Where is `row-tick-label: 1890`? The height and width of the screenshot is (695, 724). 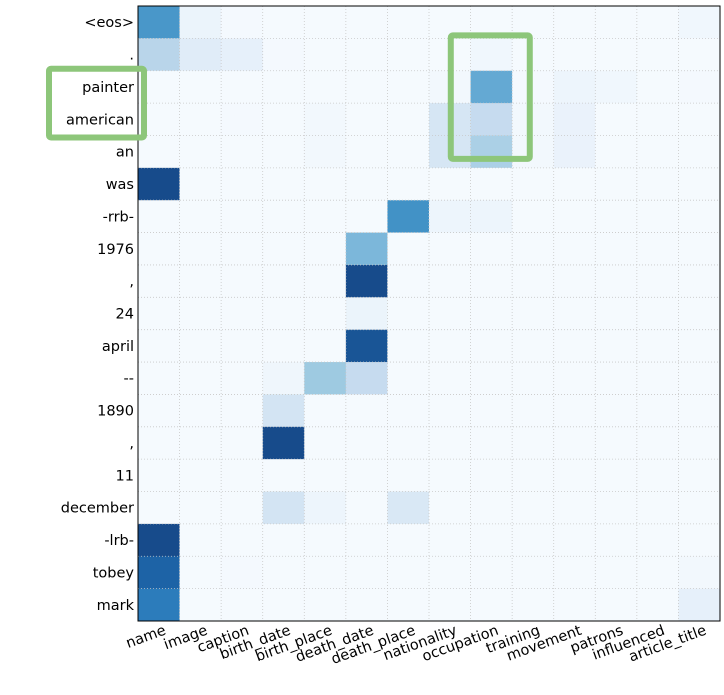
row-tick-label: 1890 is located at coordinates (115, 412).